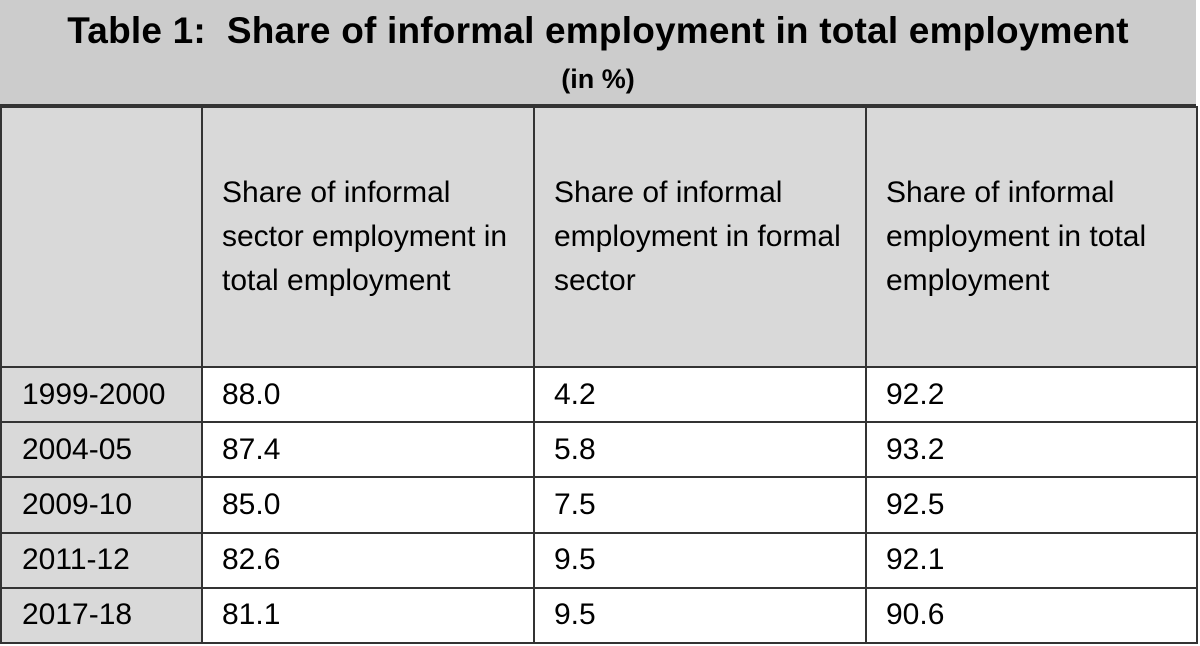 Image resolution: width=1200 pixels, height=646 pixels. I want to click on value-cell: 87.4, so click(368, 450).